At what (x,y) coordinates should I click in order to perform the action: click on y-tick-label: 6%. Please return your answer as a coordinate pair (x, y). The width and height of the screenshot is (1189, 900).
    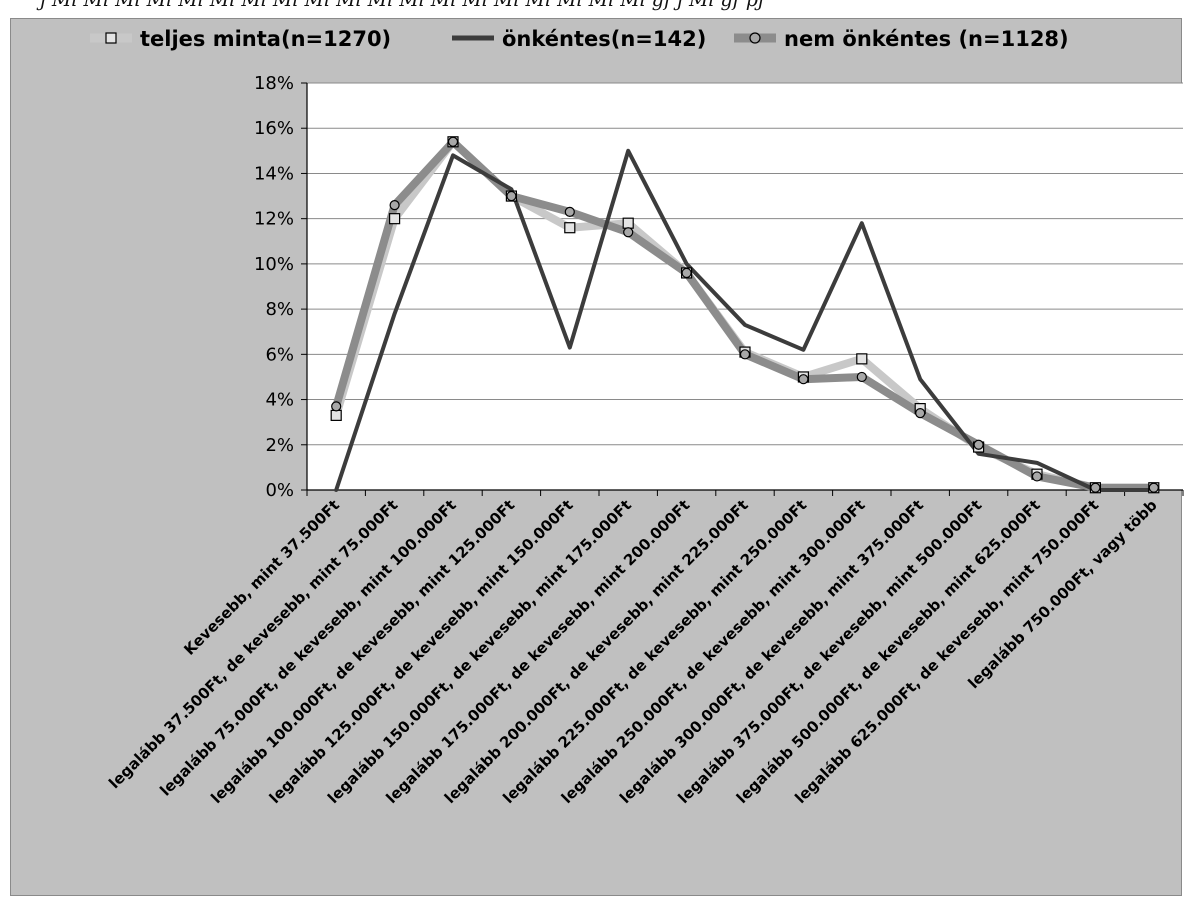
    Looking at the image, I should click on (279, 354).